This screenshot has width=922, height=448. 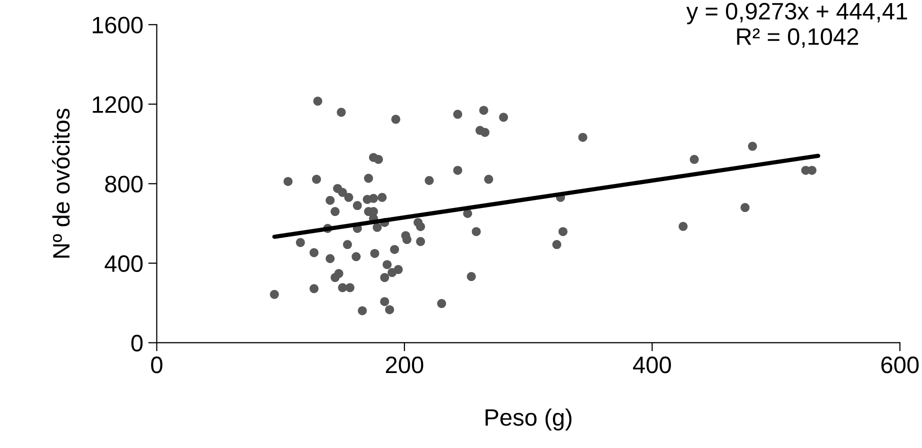 What do you see at coordinates (117, 104) in the screenshot?
I see `y-tick-label: 1200` at bounding box center [117, 104].